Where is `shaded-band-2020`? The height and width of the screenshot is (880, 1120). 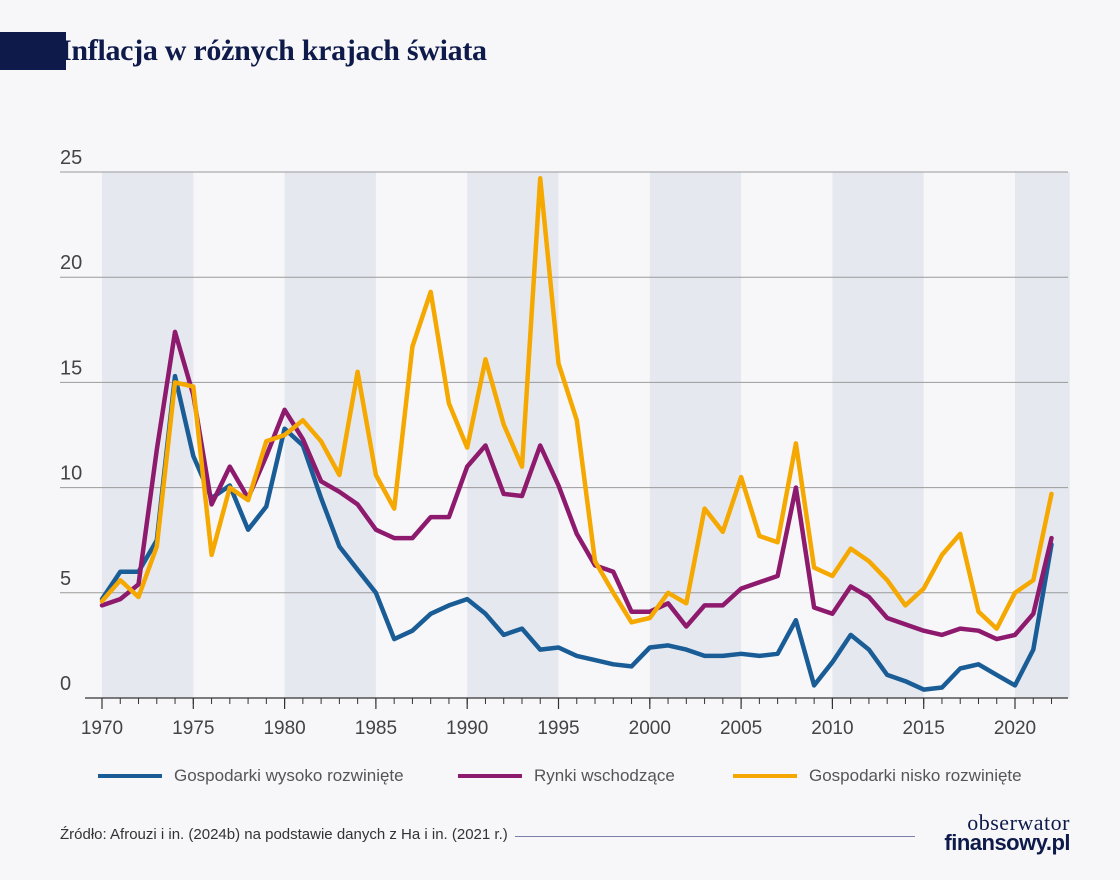
shaded-band-2020 is located at coordinates (1042, 435).